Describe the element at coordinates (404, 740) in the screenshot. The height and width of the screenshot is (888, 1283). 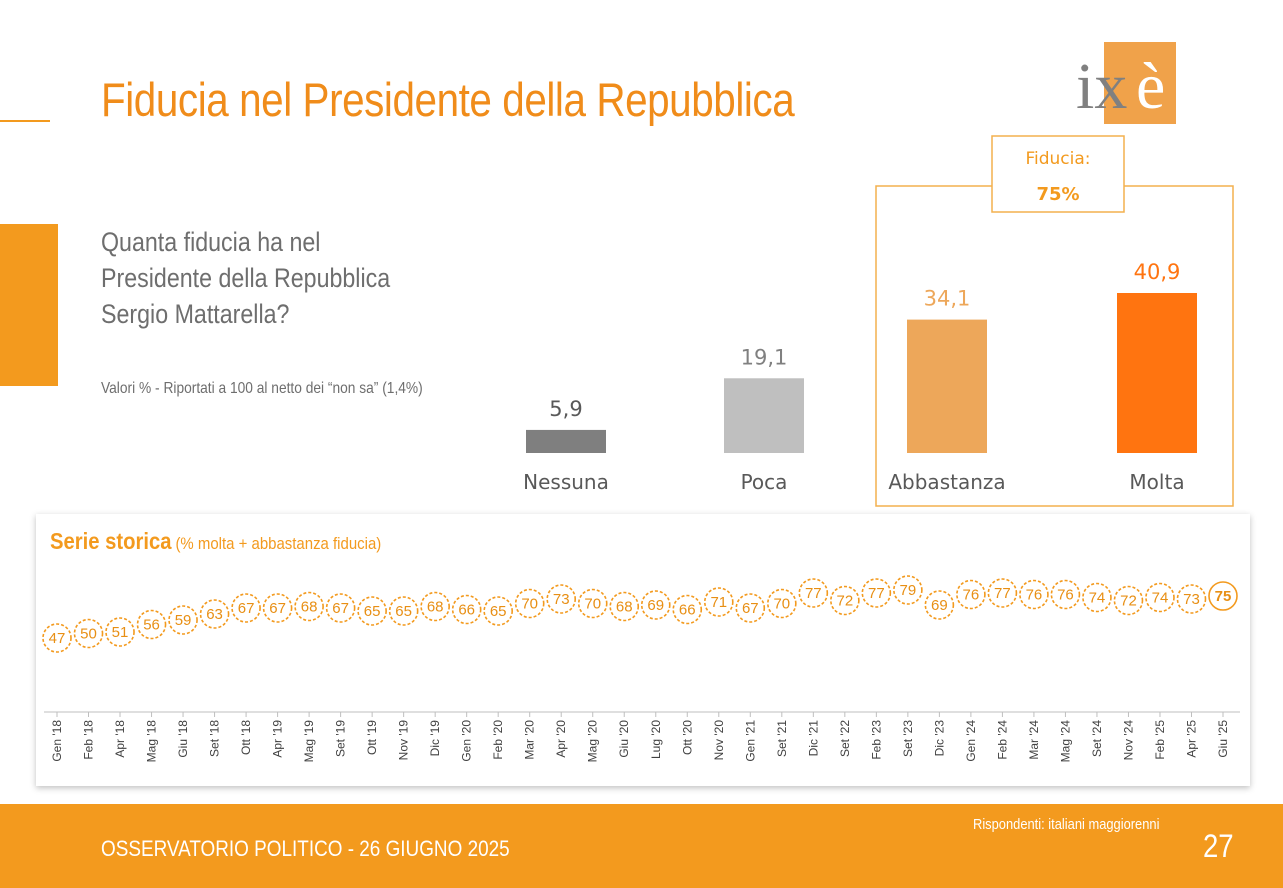
I see `x-tick-label: Nov '19` at that location.